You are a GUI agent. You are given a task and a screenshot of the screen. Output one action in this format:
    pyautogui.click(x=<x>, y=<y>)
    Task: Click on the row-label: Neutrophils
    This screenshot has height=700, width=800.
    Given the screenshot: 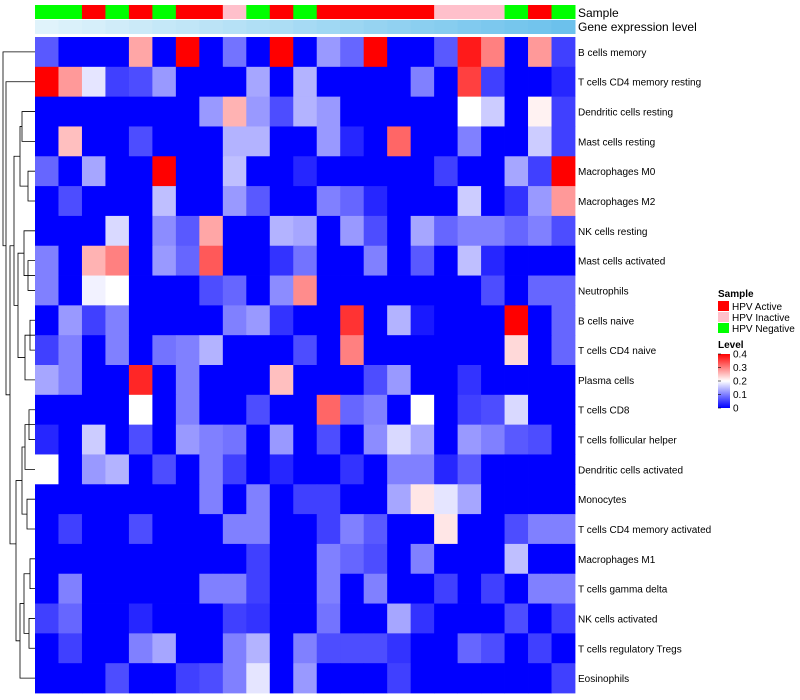 What is the action you would take?
    pyautogui.click(x=603, y=291)
    